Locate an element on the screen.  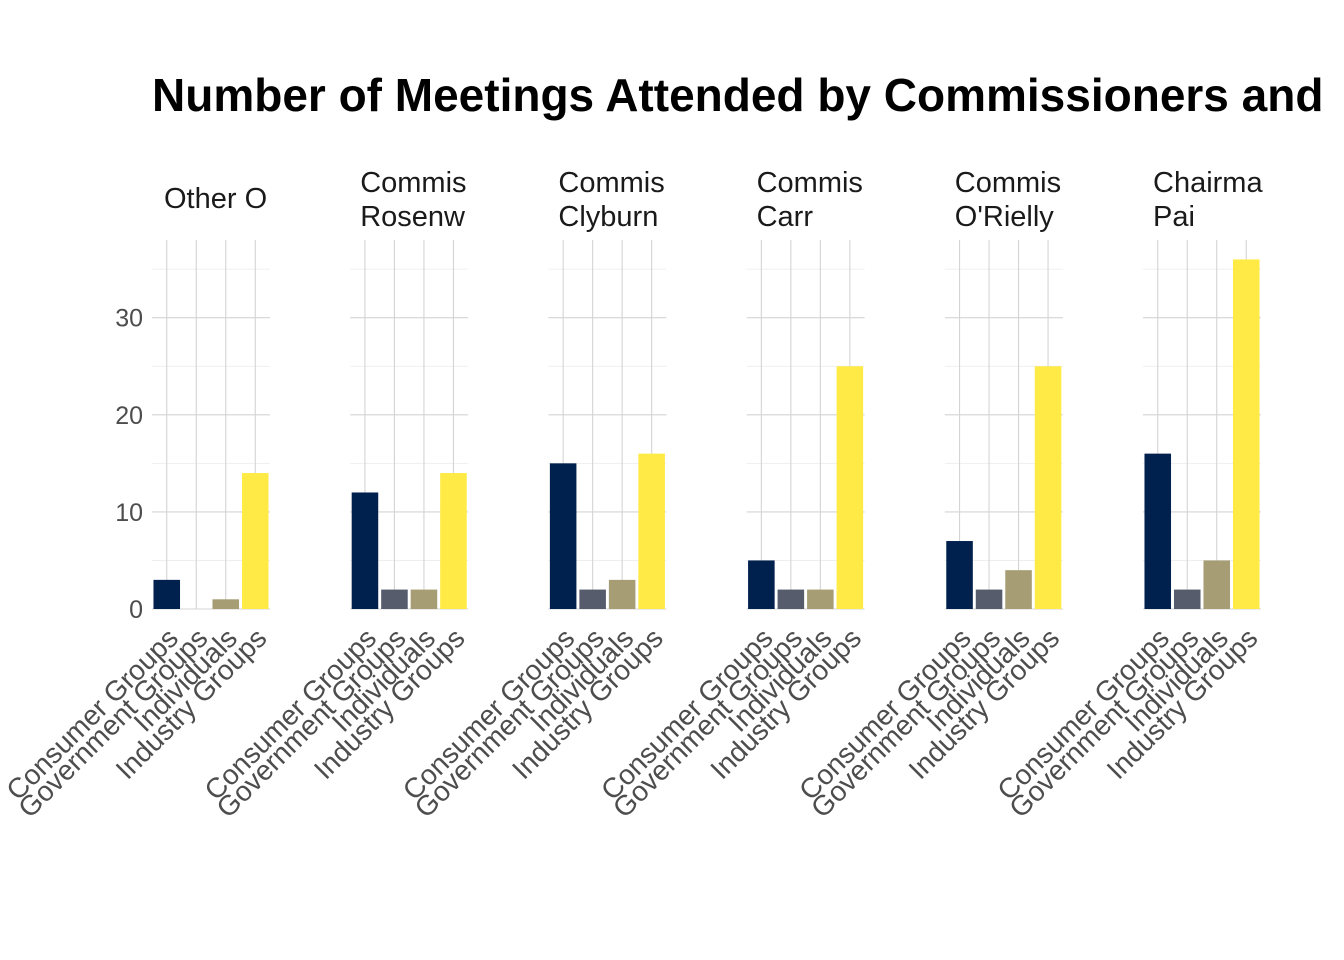
facet-strip-label: Commis Carr is located at coordinates (810, 200).